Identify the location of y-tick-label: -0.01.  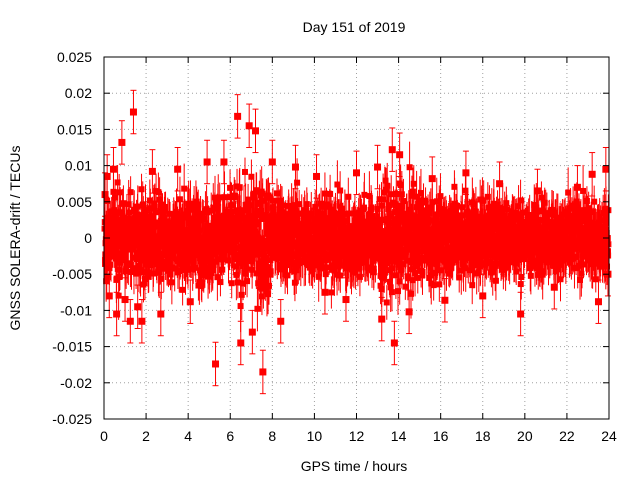
(76, 310).